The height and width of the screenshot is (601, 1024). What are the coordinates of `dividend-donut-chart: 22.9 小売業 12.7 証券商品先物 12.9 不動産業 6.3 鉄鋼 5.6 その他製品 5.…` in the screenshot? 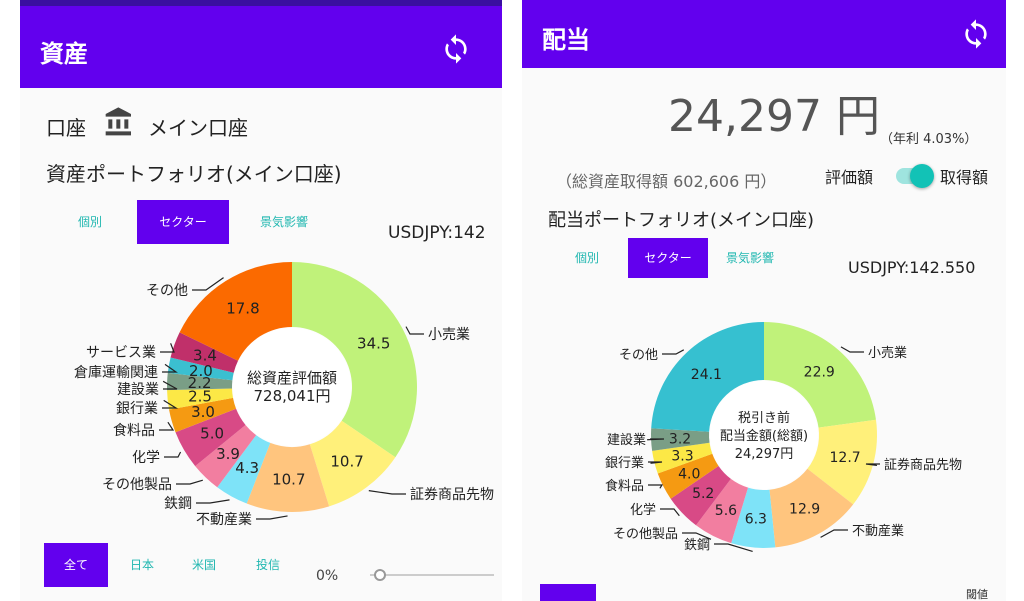 It's located at (783, 437).